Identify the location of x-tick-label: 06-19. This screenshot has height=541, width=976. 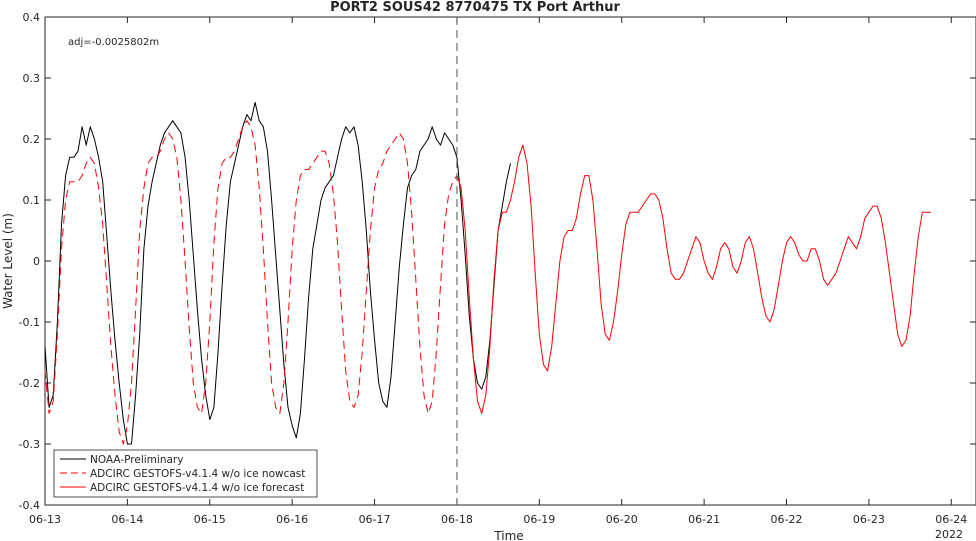
(539, 519).